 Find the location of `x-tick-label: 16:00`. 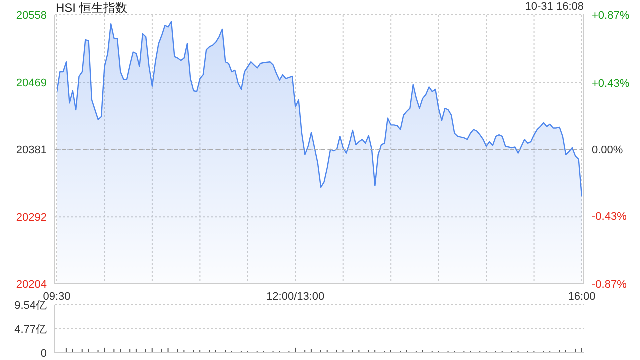

x-tick-label: 16:00 is located at coordinates (582, 296).